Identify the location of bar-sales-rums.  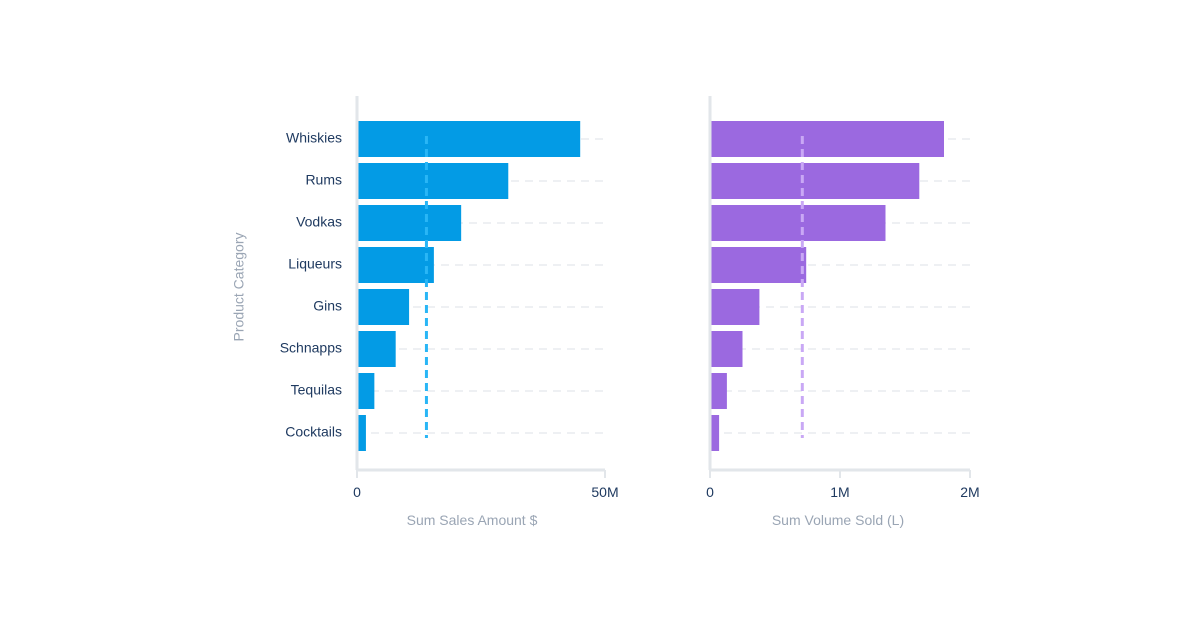
(433, 181).